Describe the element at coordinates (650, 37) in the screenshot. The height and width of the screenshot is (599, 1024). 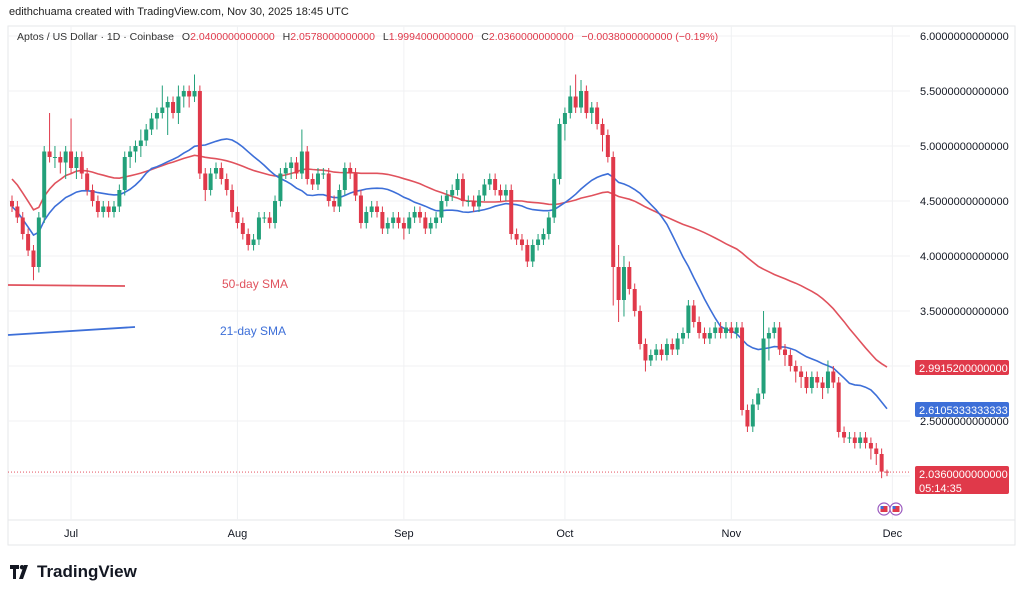
I see `change-value: −0.0038000000000 (−0.19%)` at that location.